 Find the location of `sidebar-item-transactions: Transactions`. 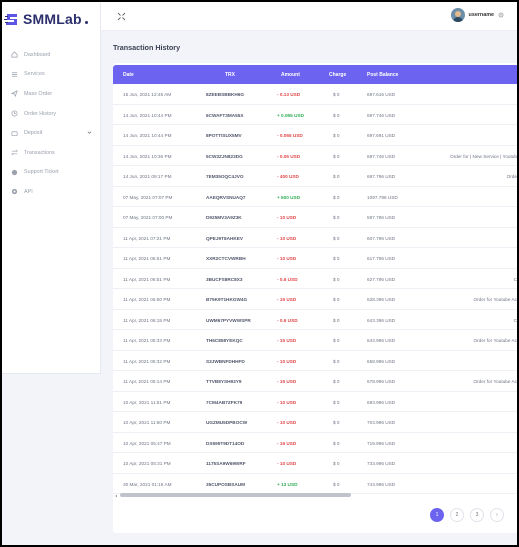

sidebar-item-transactions: Transactions is located at coordinates (51, 153).